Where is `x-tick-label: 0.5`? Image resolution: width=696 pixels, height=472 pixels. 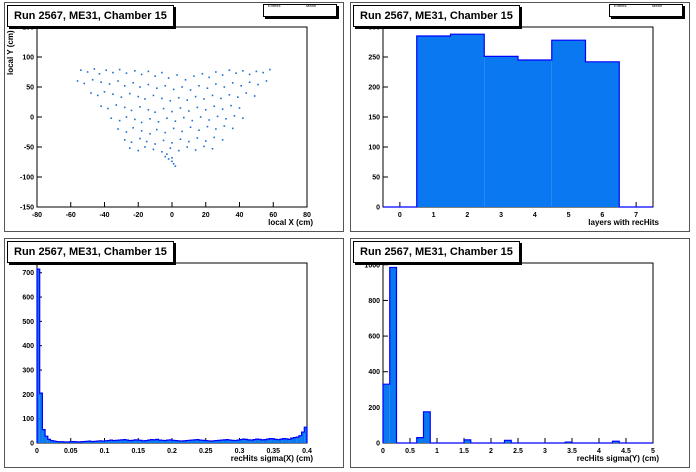
x-tick-label: 0.5 is located at coordinates (410, 451).